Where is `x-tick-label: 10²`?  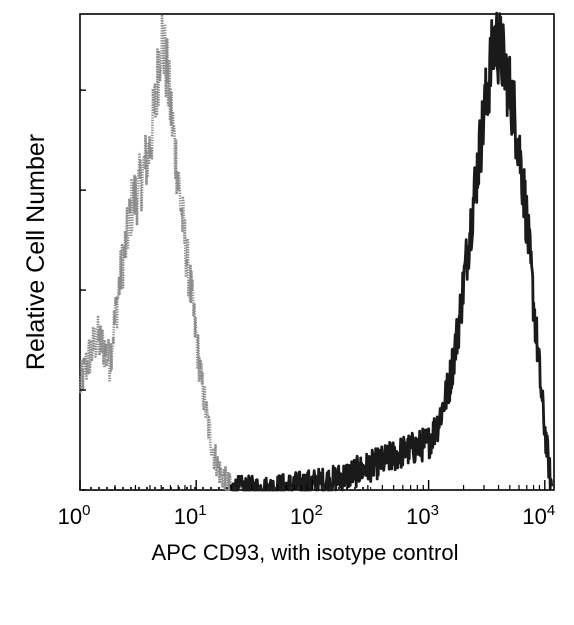 x-tick-label: 10² is located at coordinates (306, 515).